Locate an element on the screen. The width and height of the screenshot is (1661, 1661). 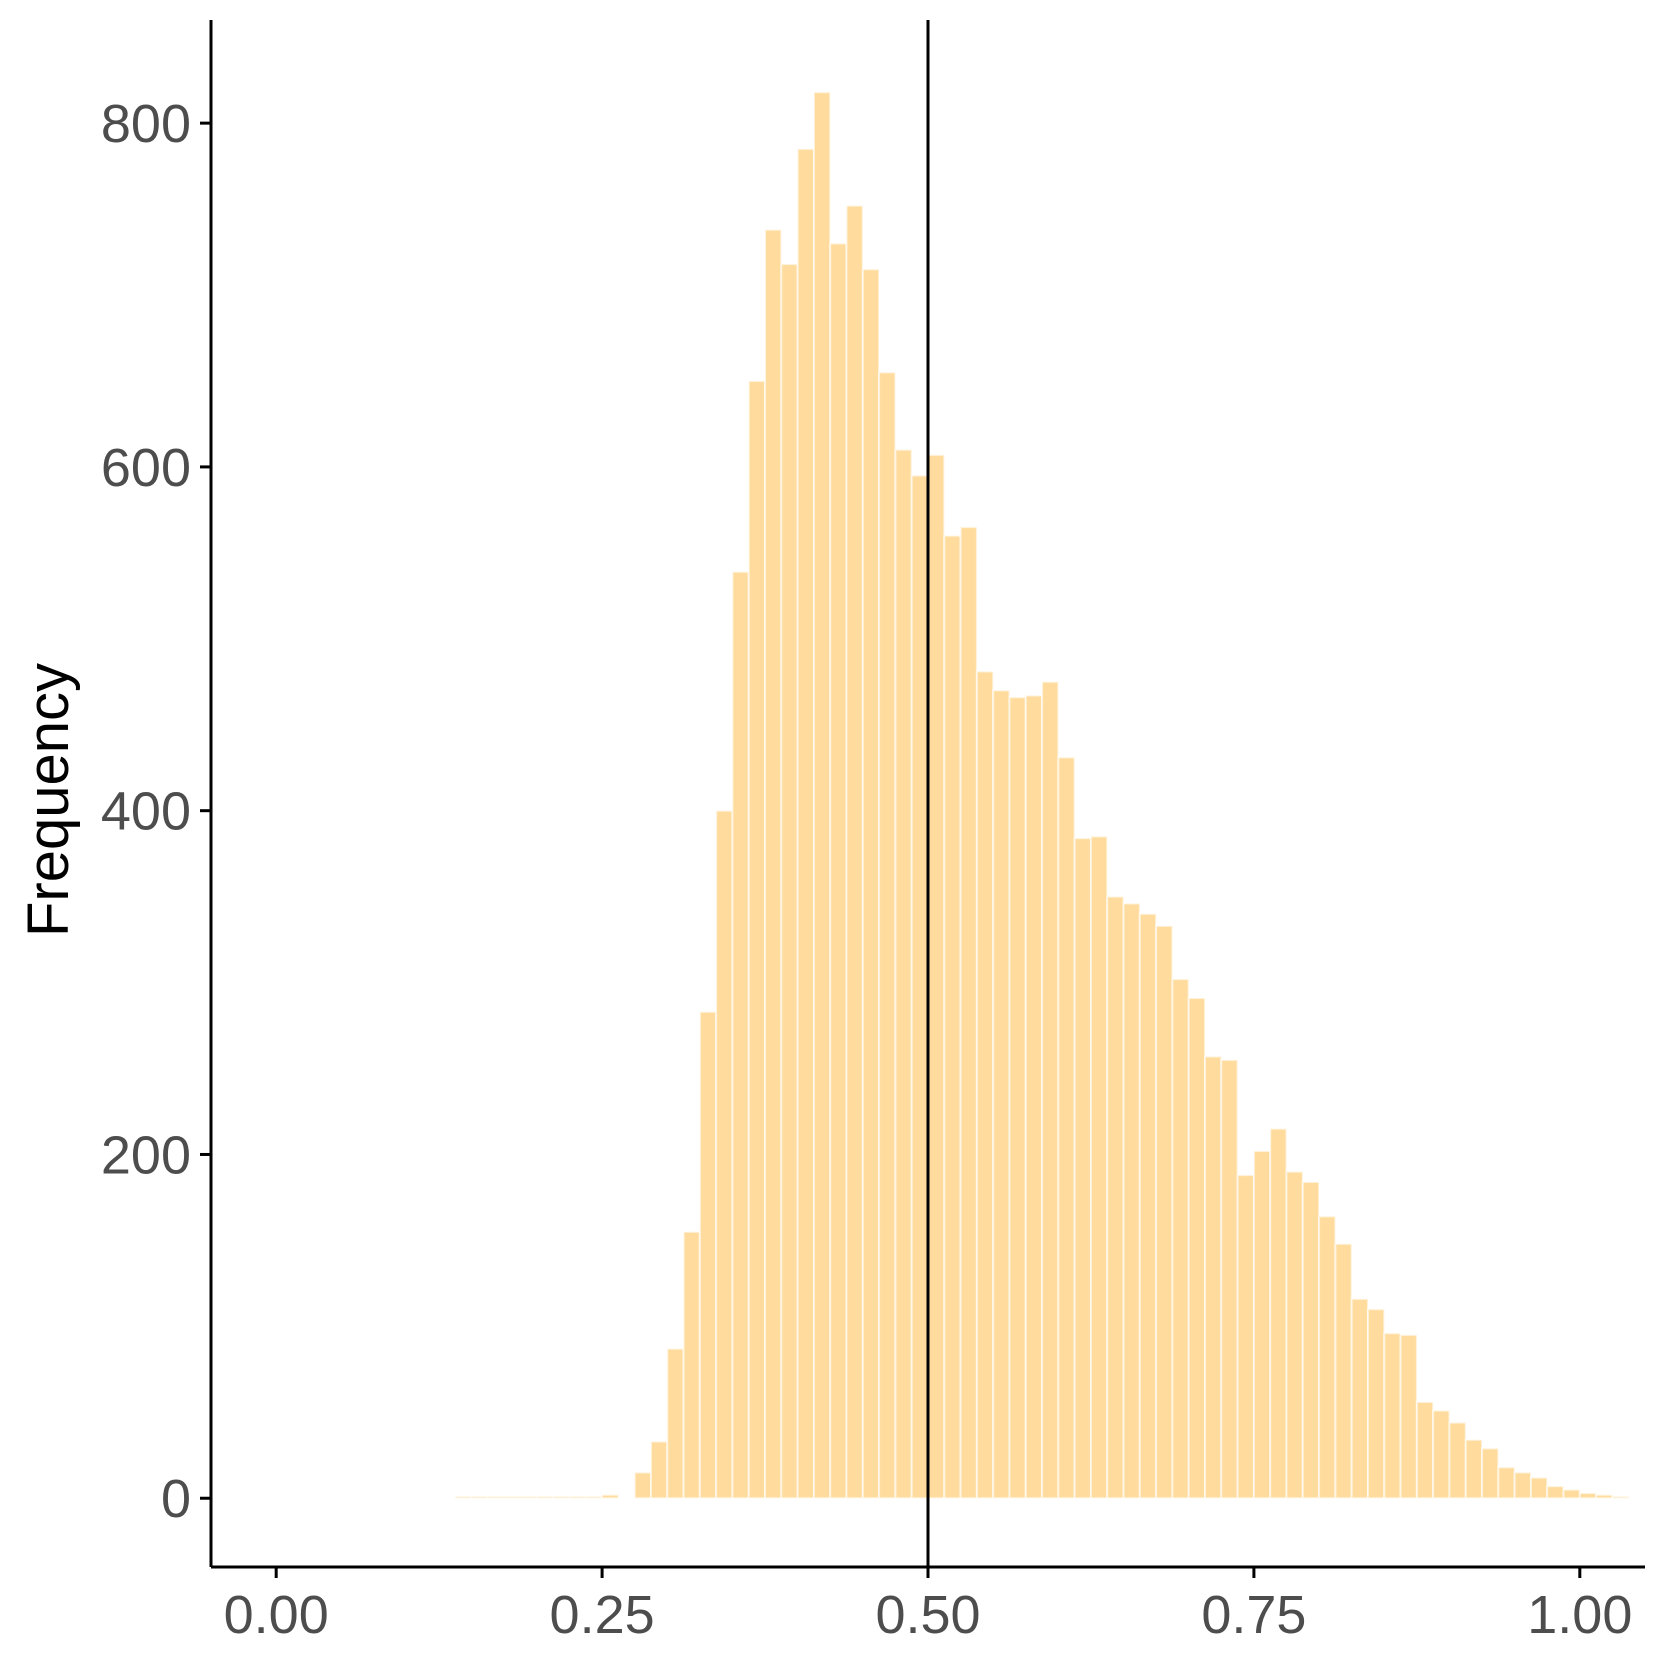
x-tick-label: 0.50 is located at coordinates (927, 1615).